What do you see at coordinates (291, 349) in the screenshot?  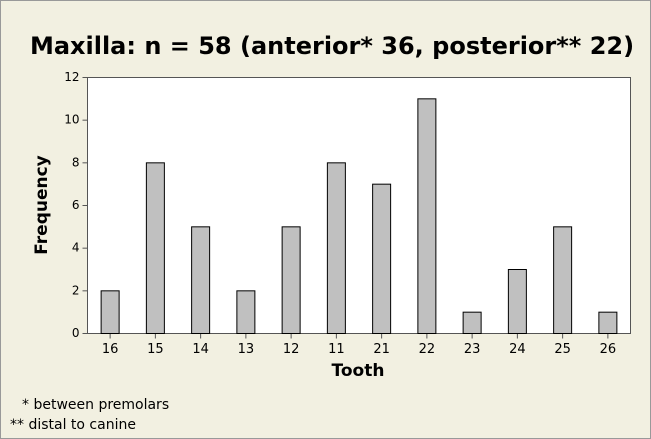 I see `x-tick-label: 12` at bounding box center [291, 349].